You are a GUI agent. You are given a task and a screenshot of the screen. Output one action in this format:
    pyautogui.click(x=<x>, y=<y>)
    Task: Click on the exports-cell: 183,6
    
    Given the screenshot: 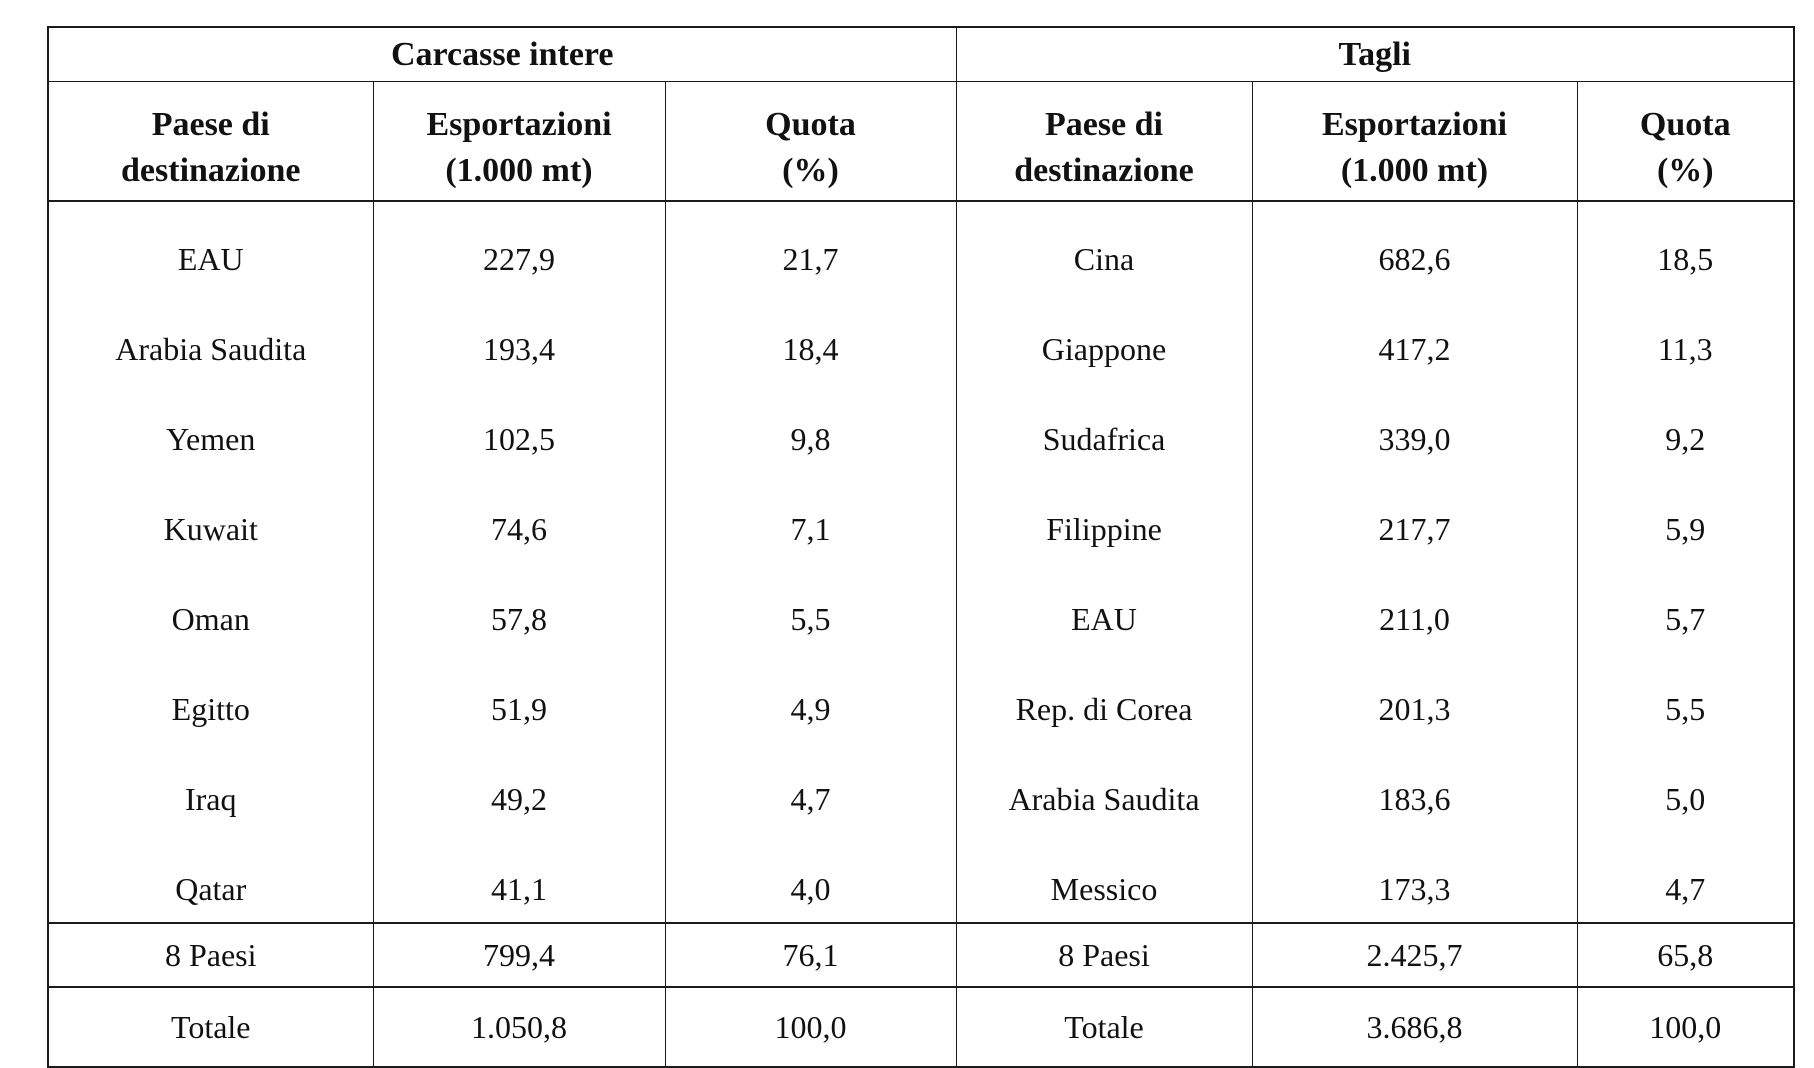 What is the action you would take?
    pyautogui.click(x=1414, y=787)
    